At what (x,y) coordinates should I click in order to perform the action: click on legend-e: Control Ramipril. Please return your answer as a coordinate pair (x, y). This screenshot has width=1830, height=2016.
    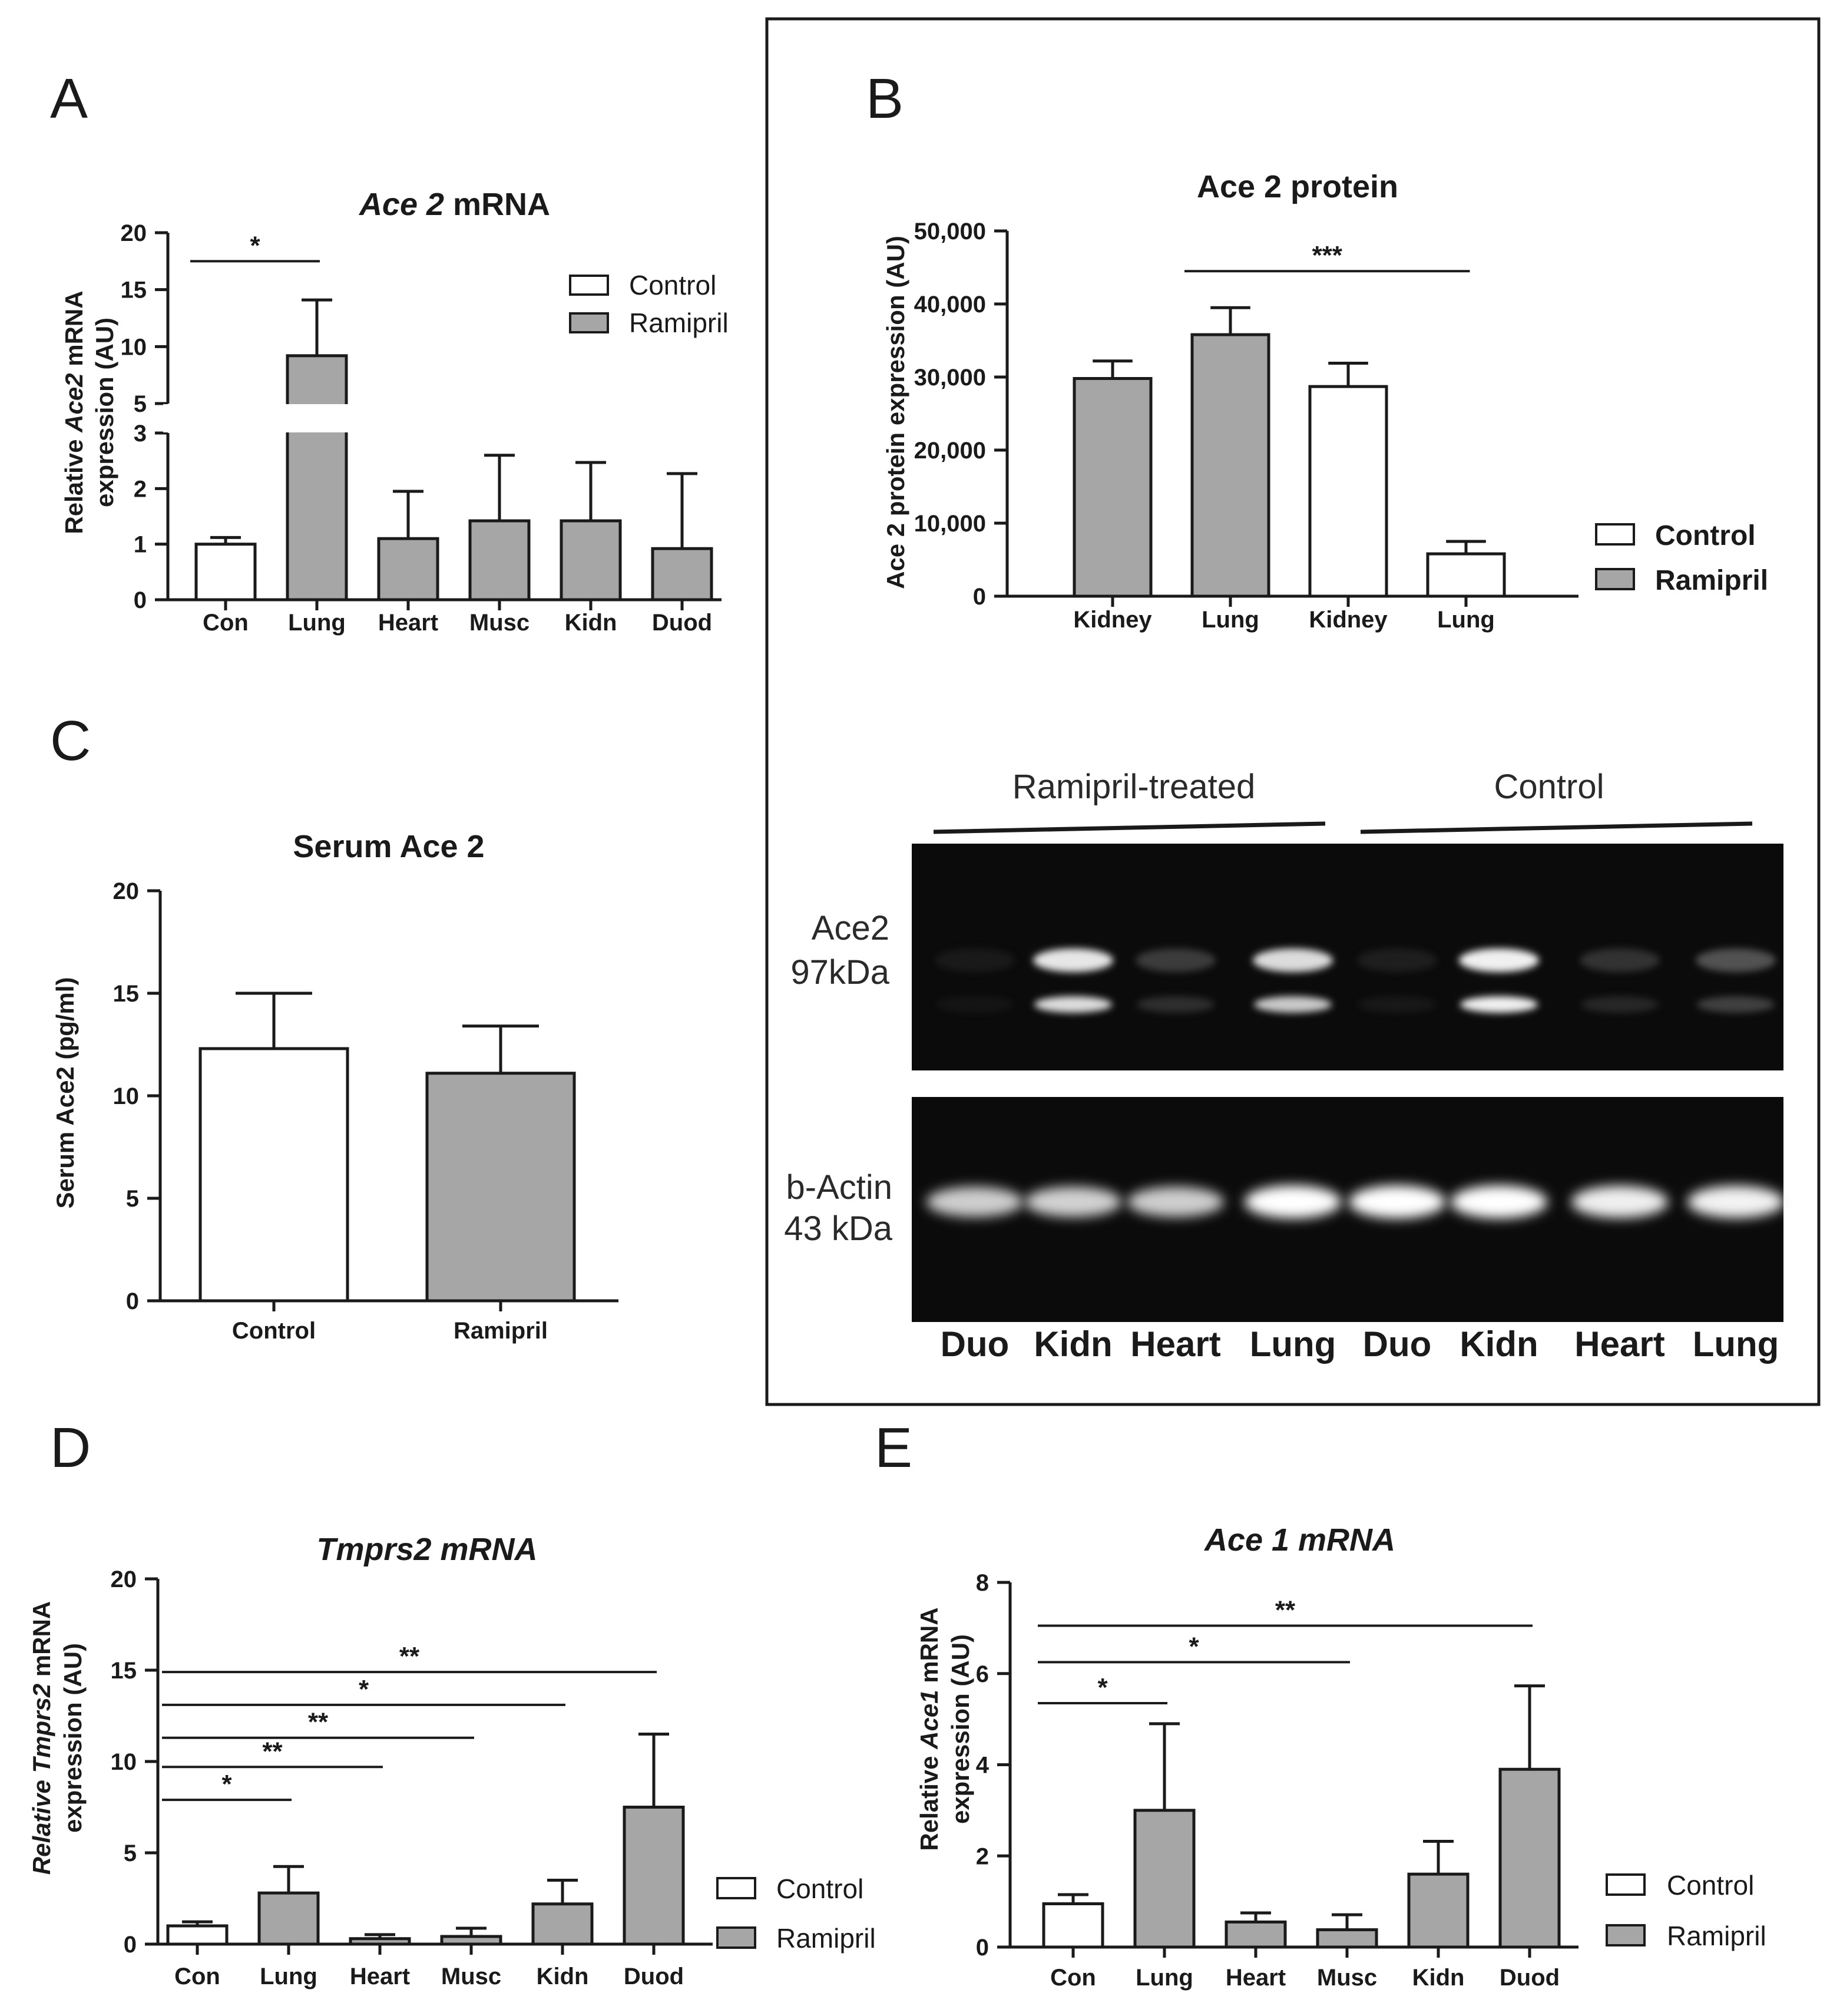
    Looking at the image, I should click on (1686, 1910).